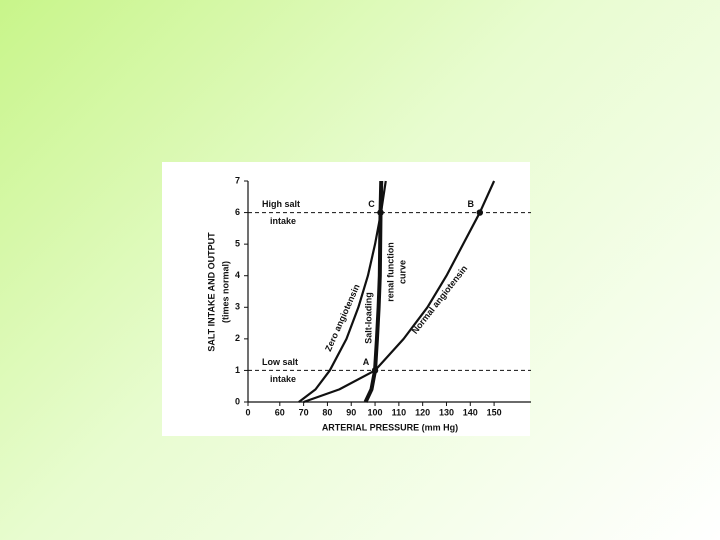 Image resolution: width=720 pixels, height=540 pixels. What do you see at coordinates (237, 307) in the screenshot?
I see `y-tick-label: 3` at bounding box center [237, 307].